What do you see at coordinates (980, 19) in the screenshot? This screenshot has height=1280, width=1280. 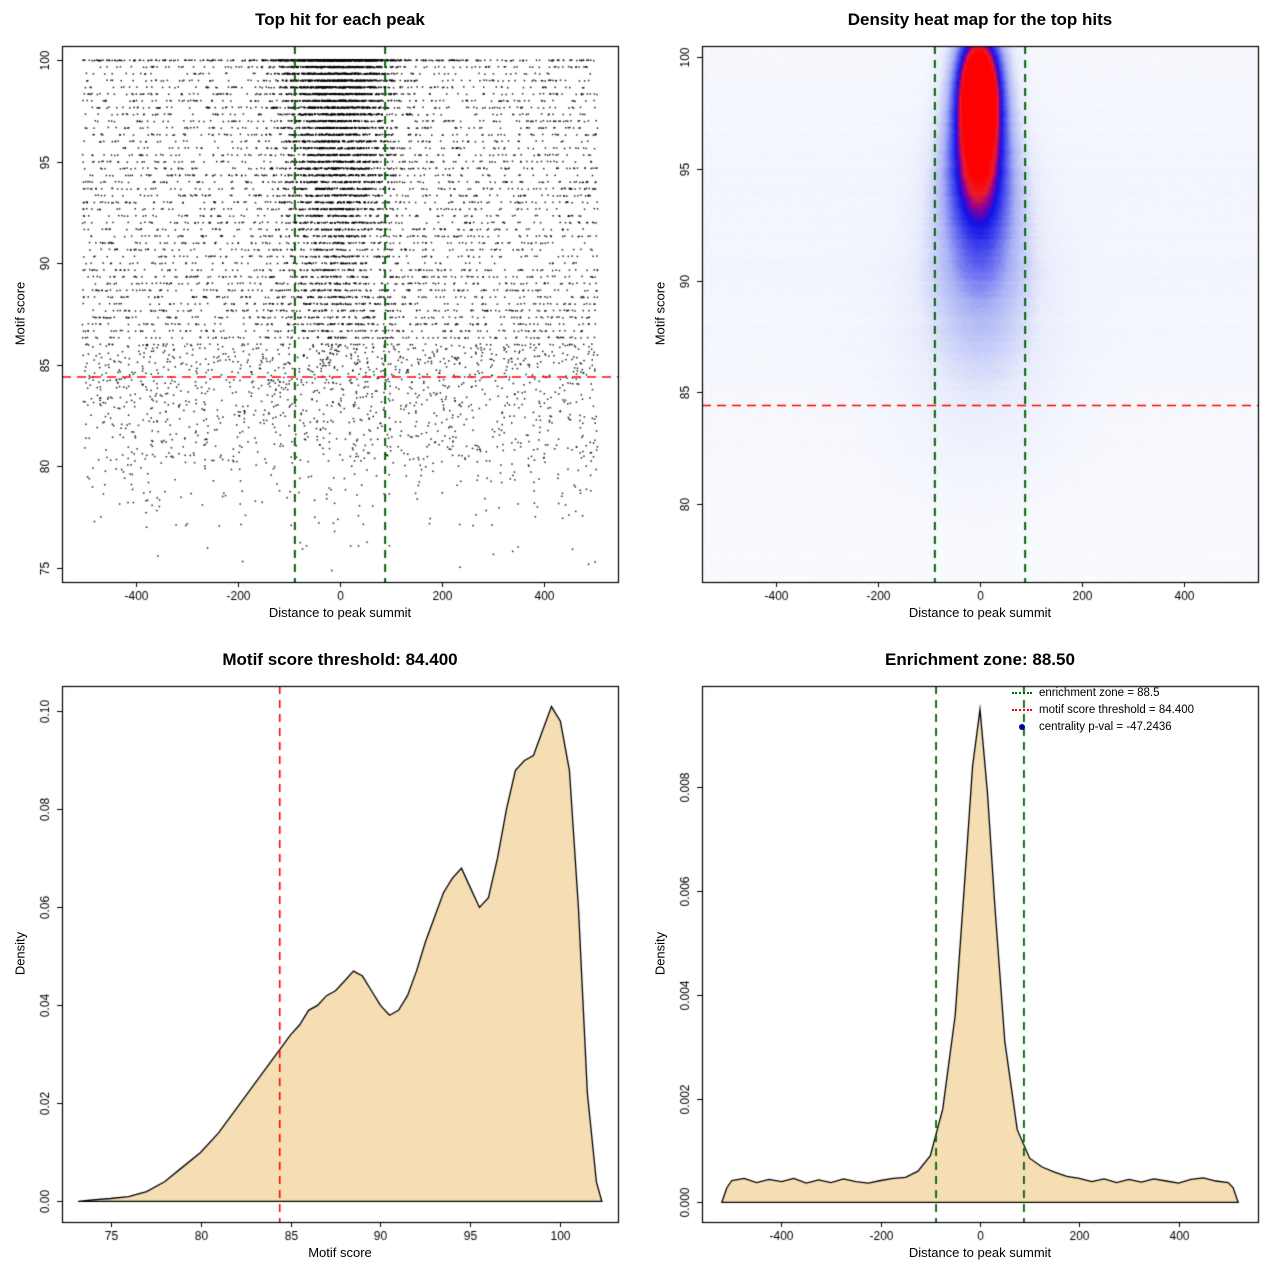 I see `panel-title: Density heat map for the top hits` at bounding box center [980, 19].